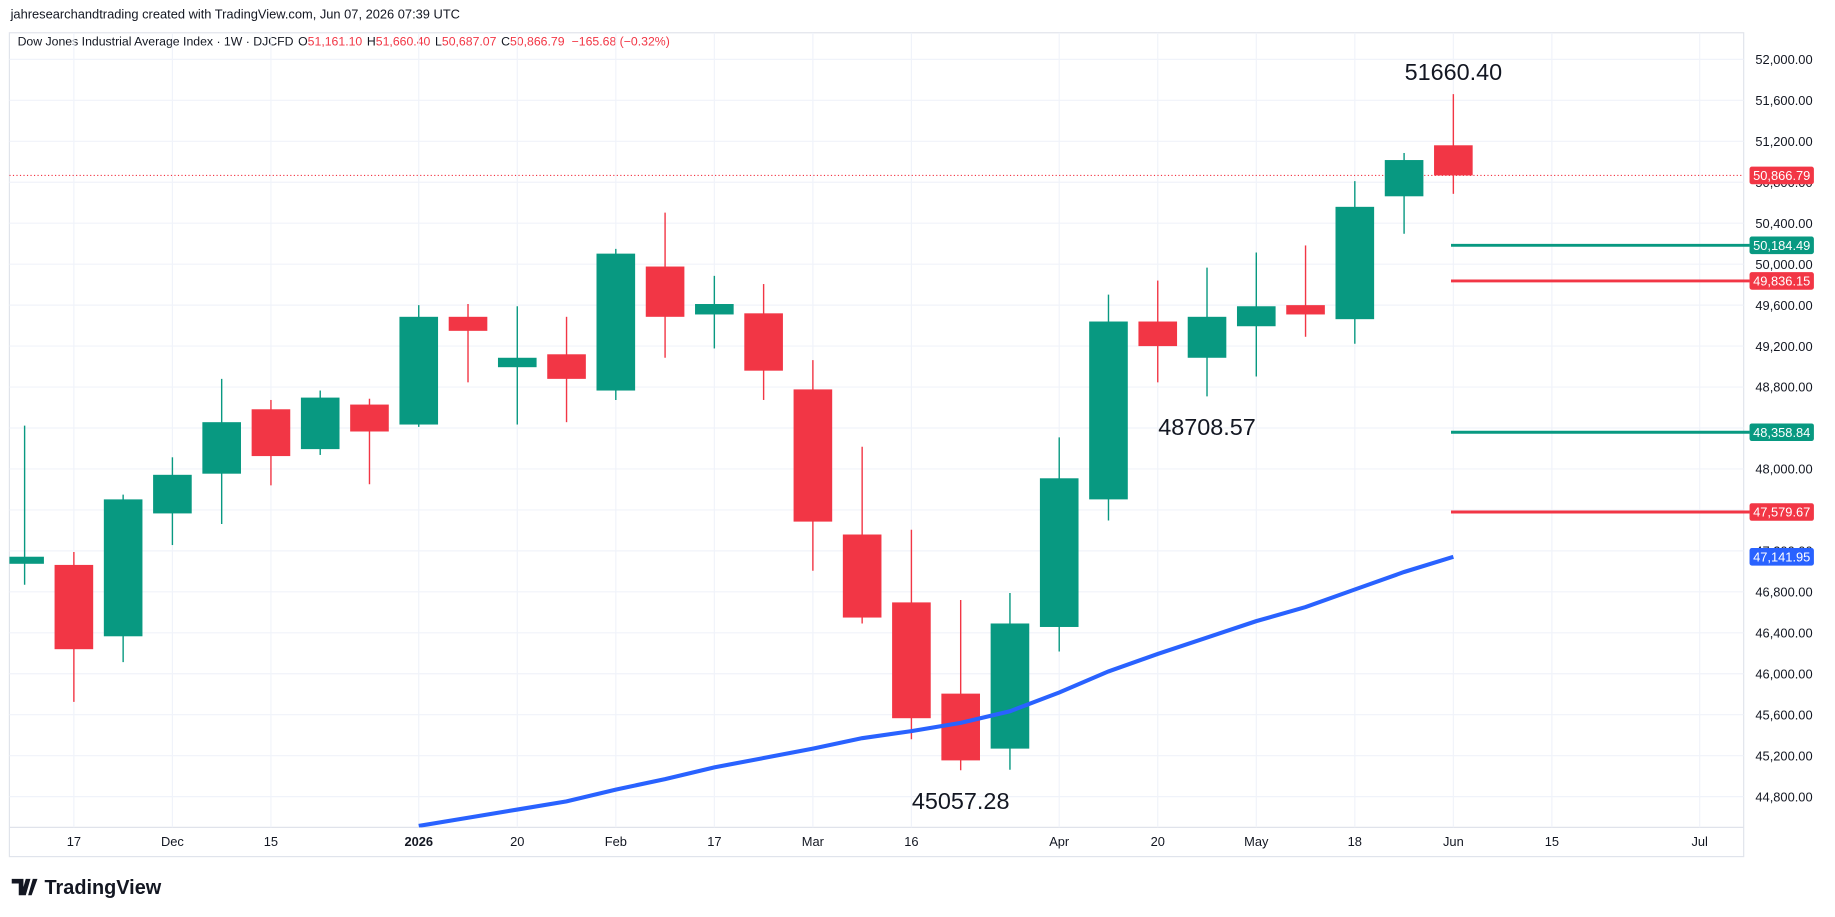 This screenshot has width=1835, height=917. What do you see at coordinates (371, 42) in the screenshot?
I see `high-label: H` at bounding box center [371, 42].